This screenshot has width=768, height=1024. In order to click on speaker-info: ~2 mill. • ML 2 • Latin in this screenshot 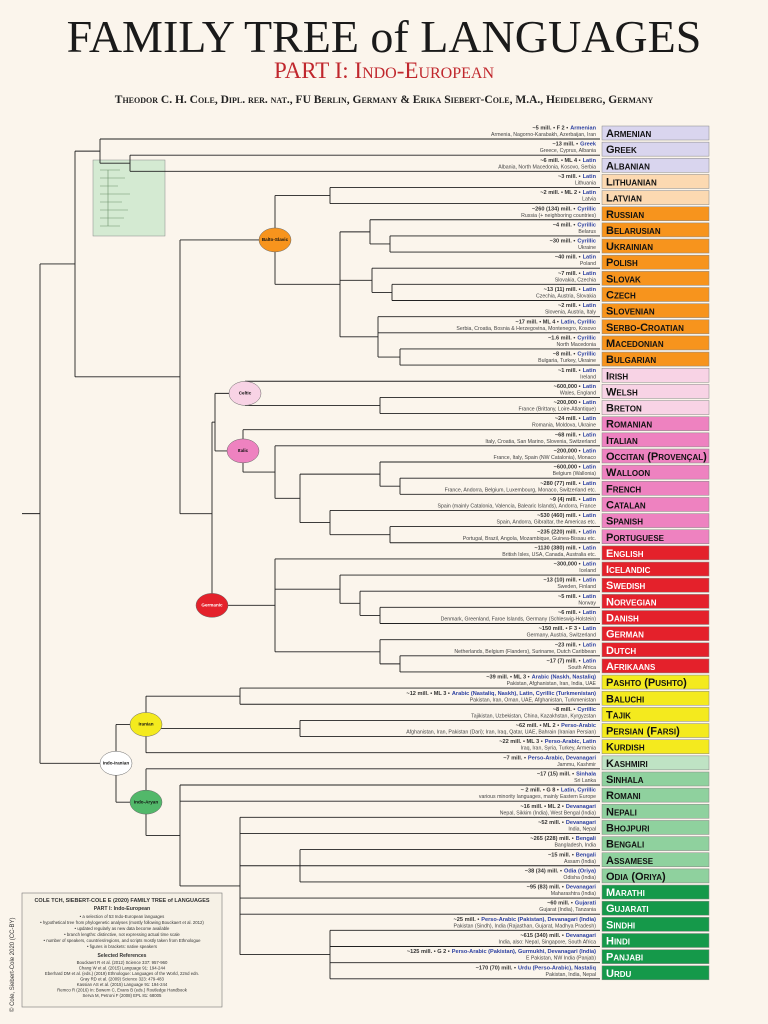, I will do `click(568, 193)`.